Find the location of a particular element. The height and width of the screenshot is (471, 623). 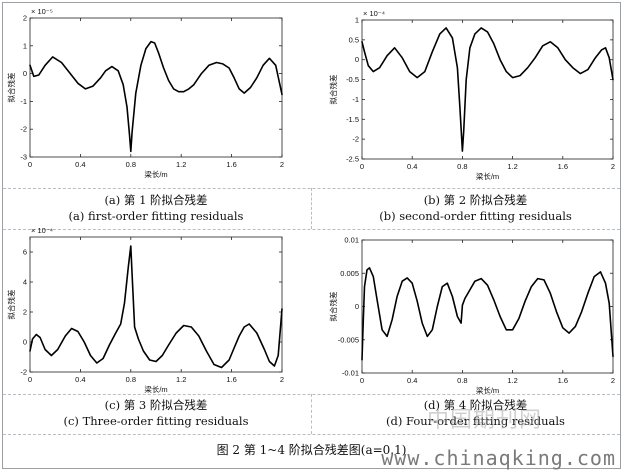

plot-d-xtick-label: 1.2 is located at coordinates (512, 380).